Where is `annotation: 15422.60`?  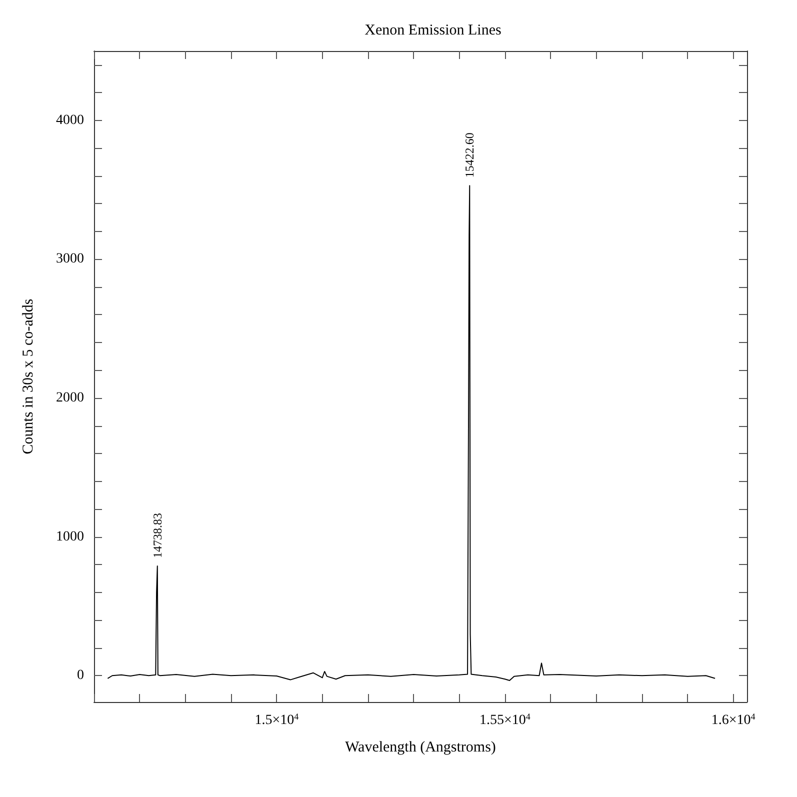
annotation: 15422.60 is located at coordinates (469, 155).